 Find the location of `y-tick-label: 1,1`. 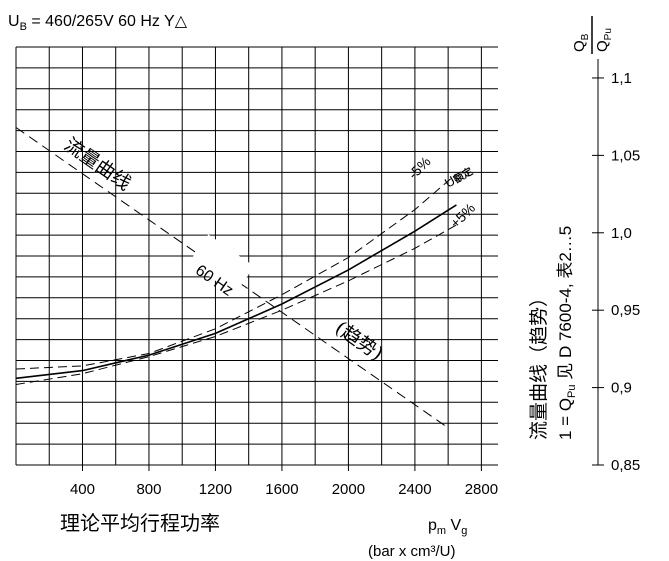

y-tick-label: 1,1 is located at coordinates (621, 78).